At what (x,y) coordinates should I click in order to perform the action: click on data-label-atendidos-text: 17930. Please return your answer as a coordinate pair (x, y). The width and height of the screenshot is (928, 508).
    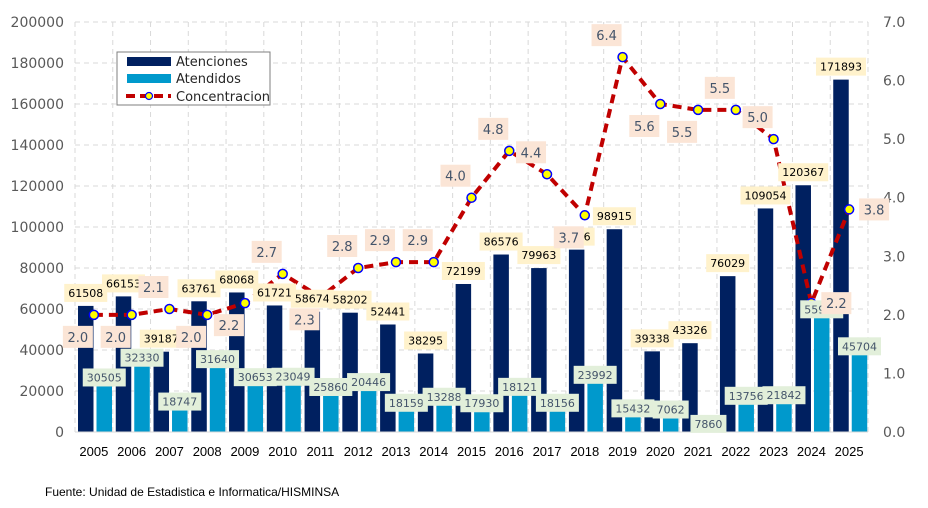
    Looking at the image, I should click on (481, 403).